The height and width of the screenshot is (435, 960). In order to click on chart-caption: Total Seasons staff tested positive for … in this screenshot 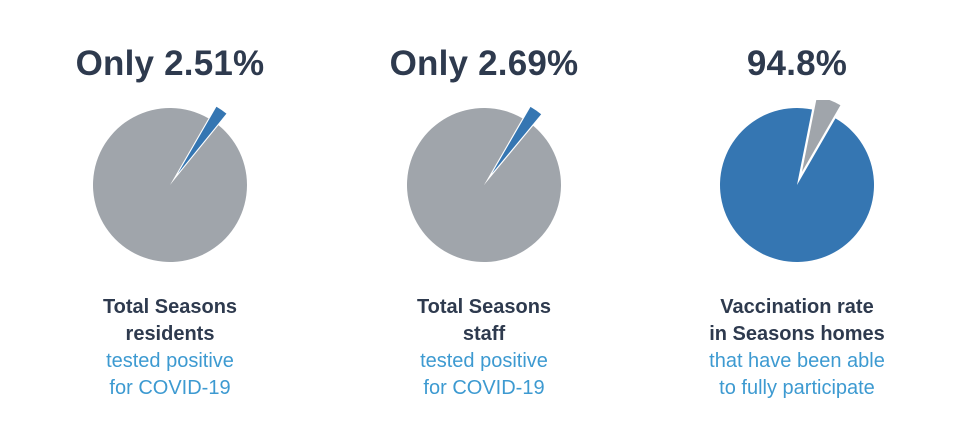, I will do `click(484, 348)`.